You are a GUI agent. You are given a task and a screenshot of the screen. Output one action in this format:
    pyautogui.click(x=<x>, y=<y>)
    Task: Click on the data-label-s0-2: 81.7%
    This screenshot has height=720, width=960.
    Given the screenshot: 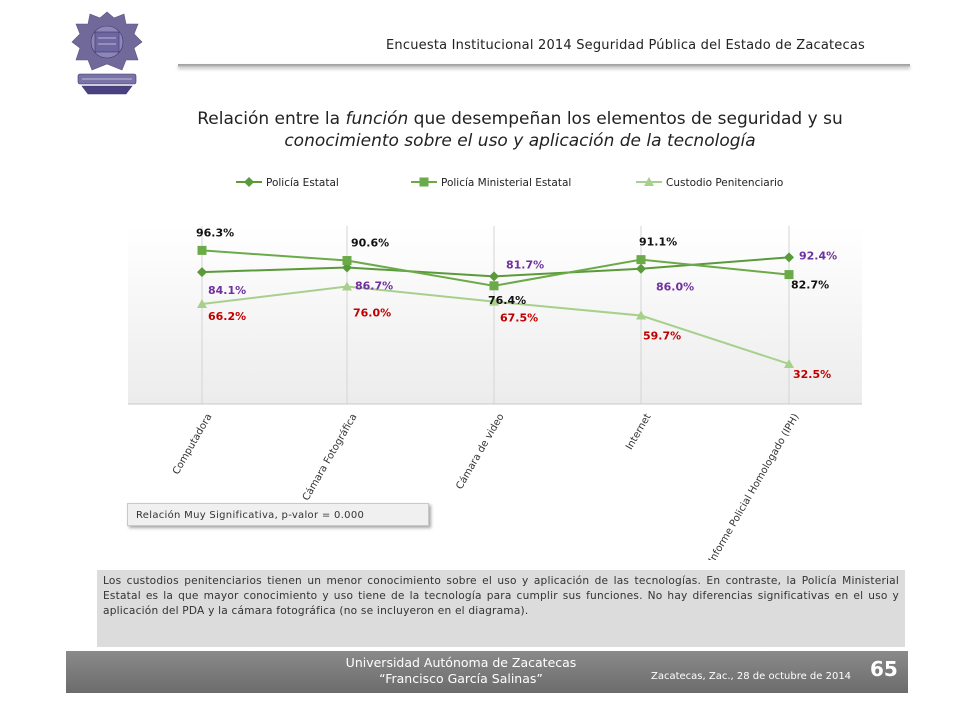 What is the action you would take?
    pyautogui.click(x=525, y=264)
    